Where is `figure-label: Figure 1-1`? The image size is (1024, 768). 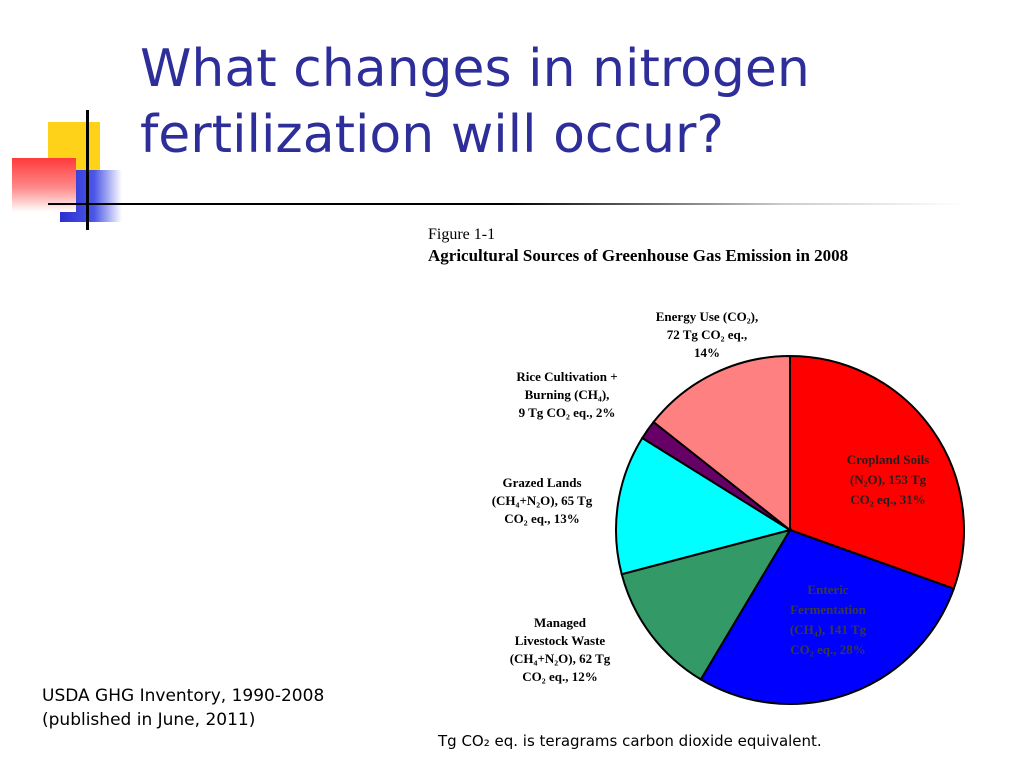
figure-label: Figure 1-1 is located at coordinates (462, 234).